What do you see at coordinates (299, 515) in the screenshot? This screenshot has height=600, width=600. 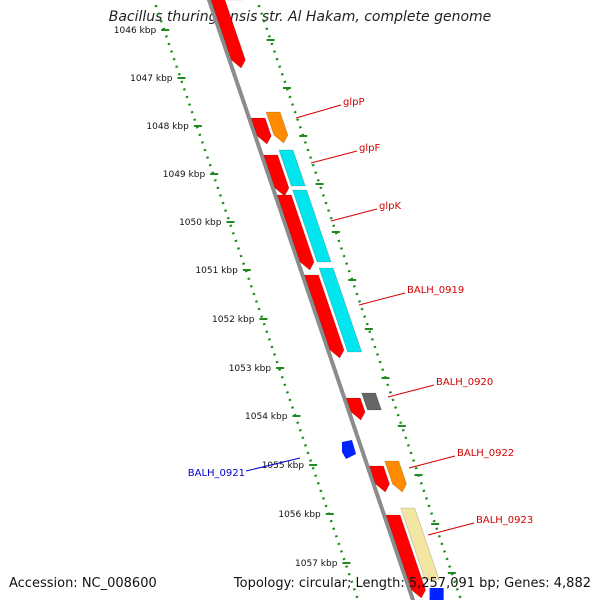 I see `ruler-tick-label: 1056 kbp` at bounding box center [299, 515].